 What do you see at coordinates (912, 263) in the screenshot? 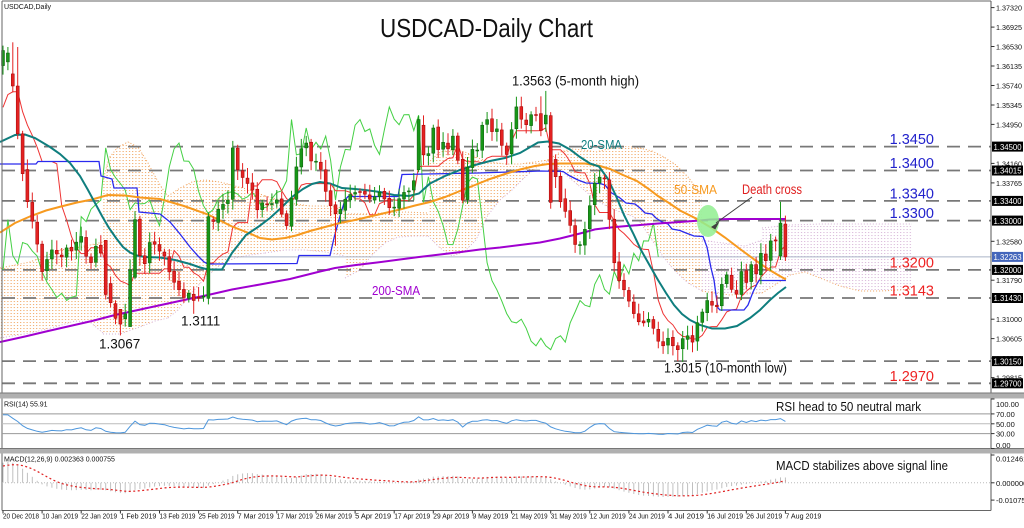
I see `svg-text: 1.3200` at bounding box center [912, 263].